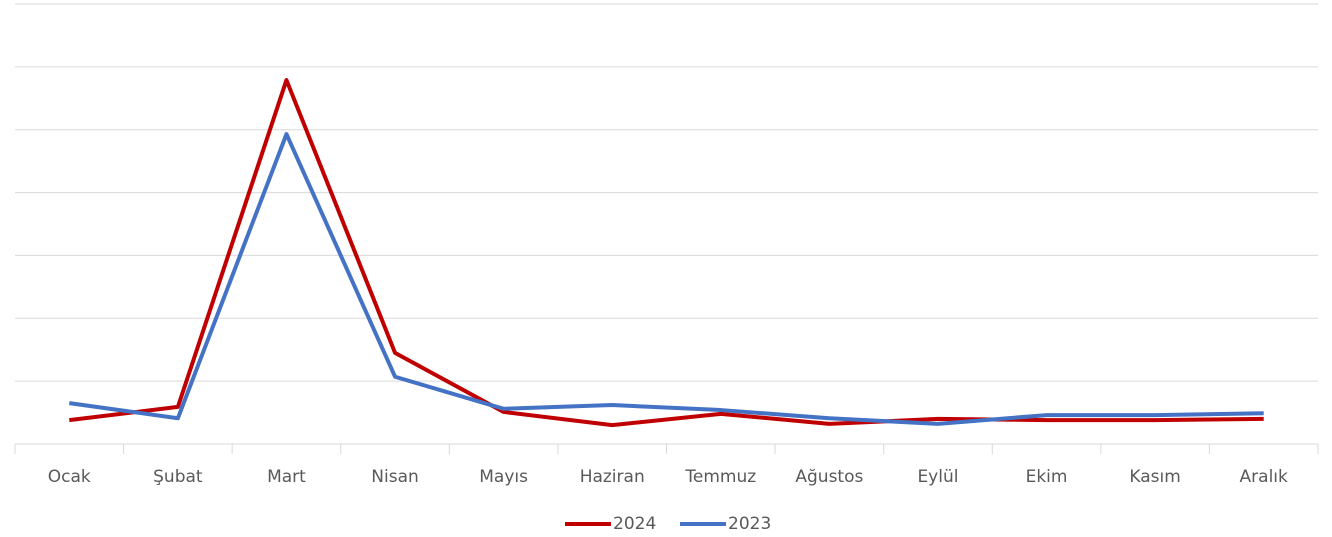  Describe the element at coordinates (503, 477) in the screenshot. I see `x-tick-label: Mayıs` at that location.